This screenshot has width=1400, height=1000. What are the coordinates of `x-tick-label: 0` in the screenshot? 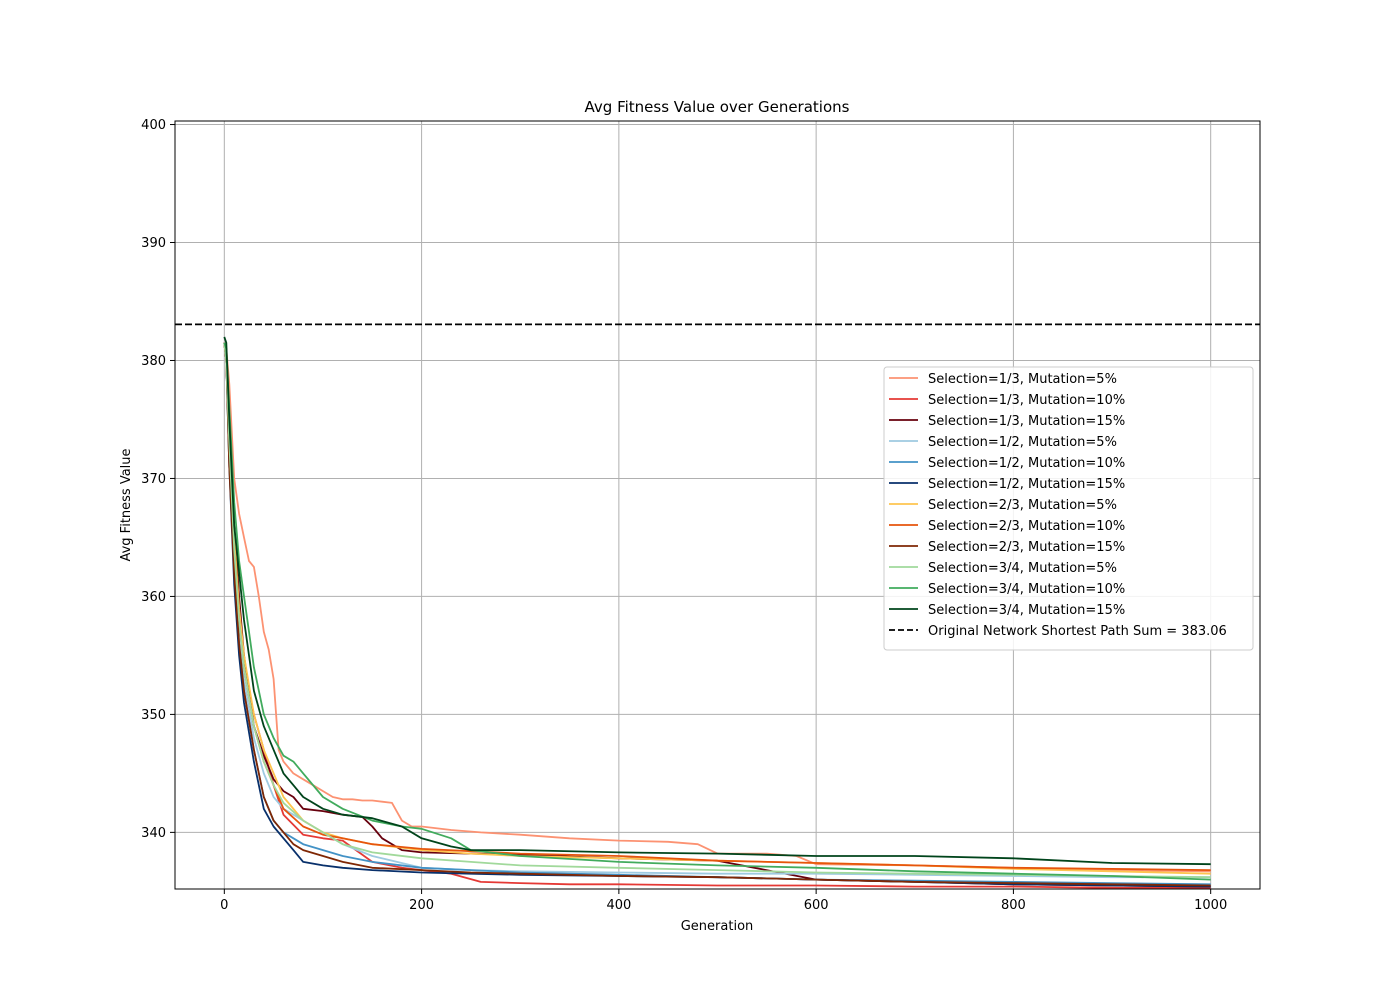 It's located at (224, 905).